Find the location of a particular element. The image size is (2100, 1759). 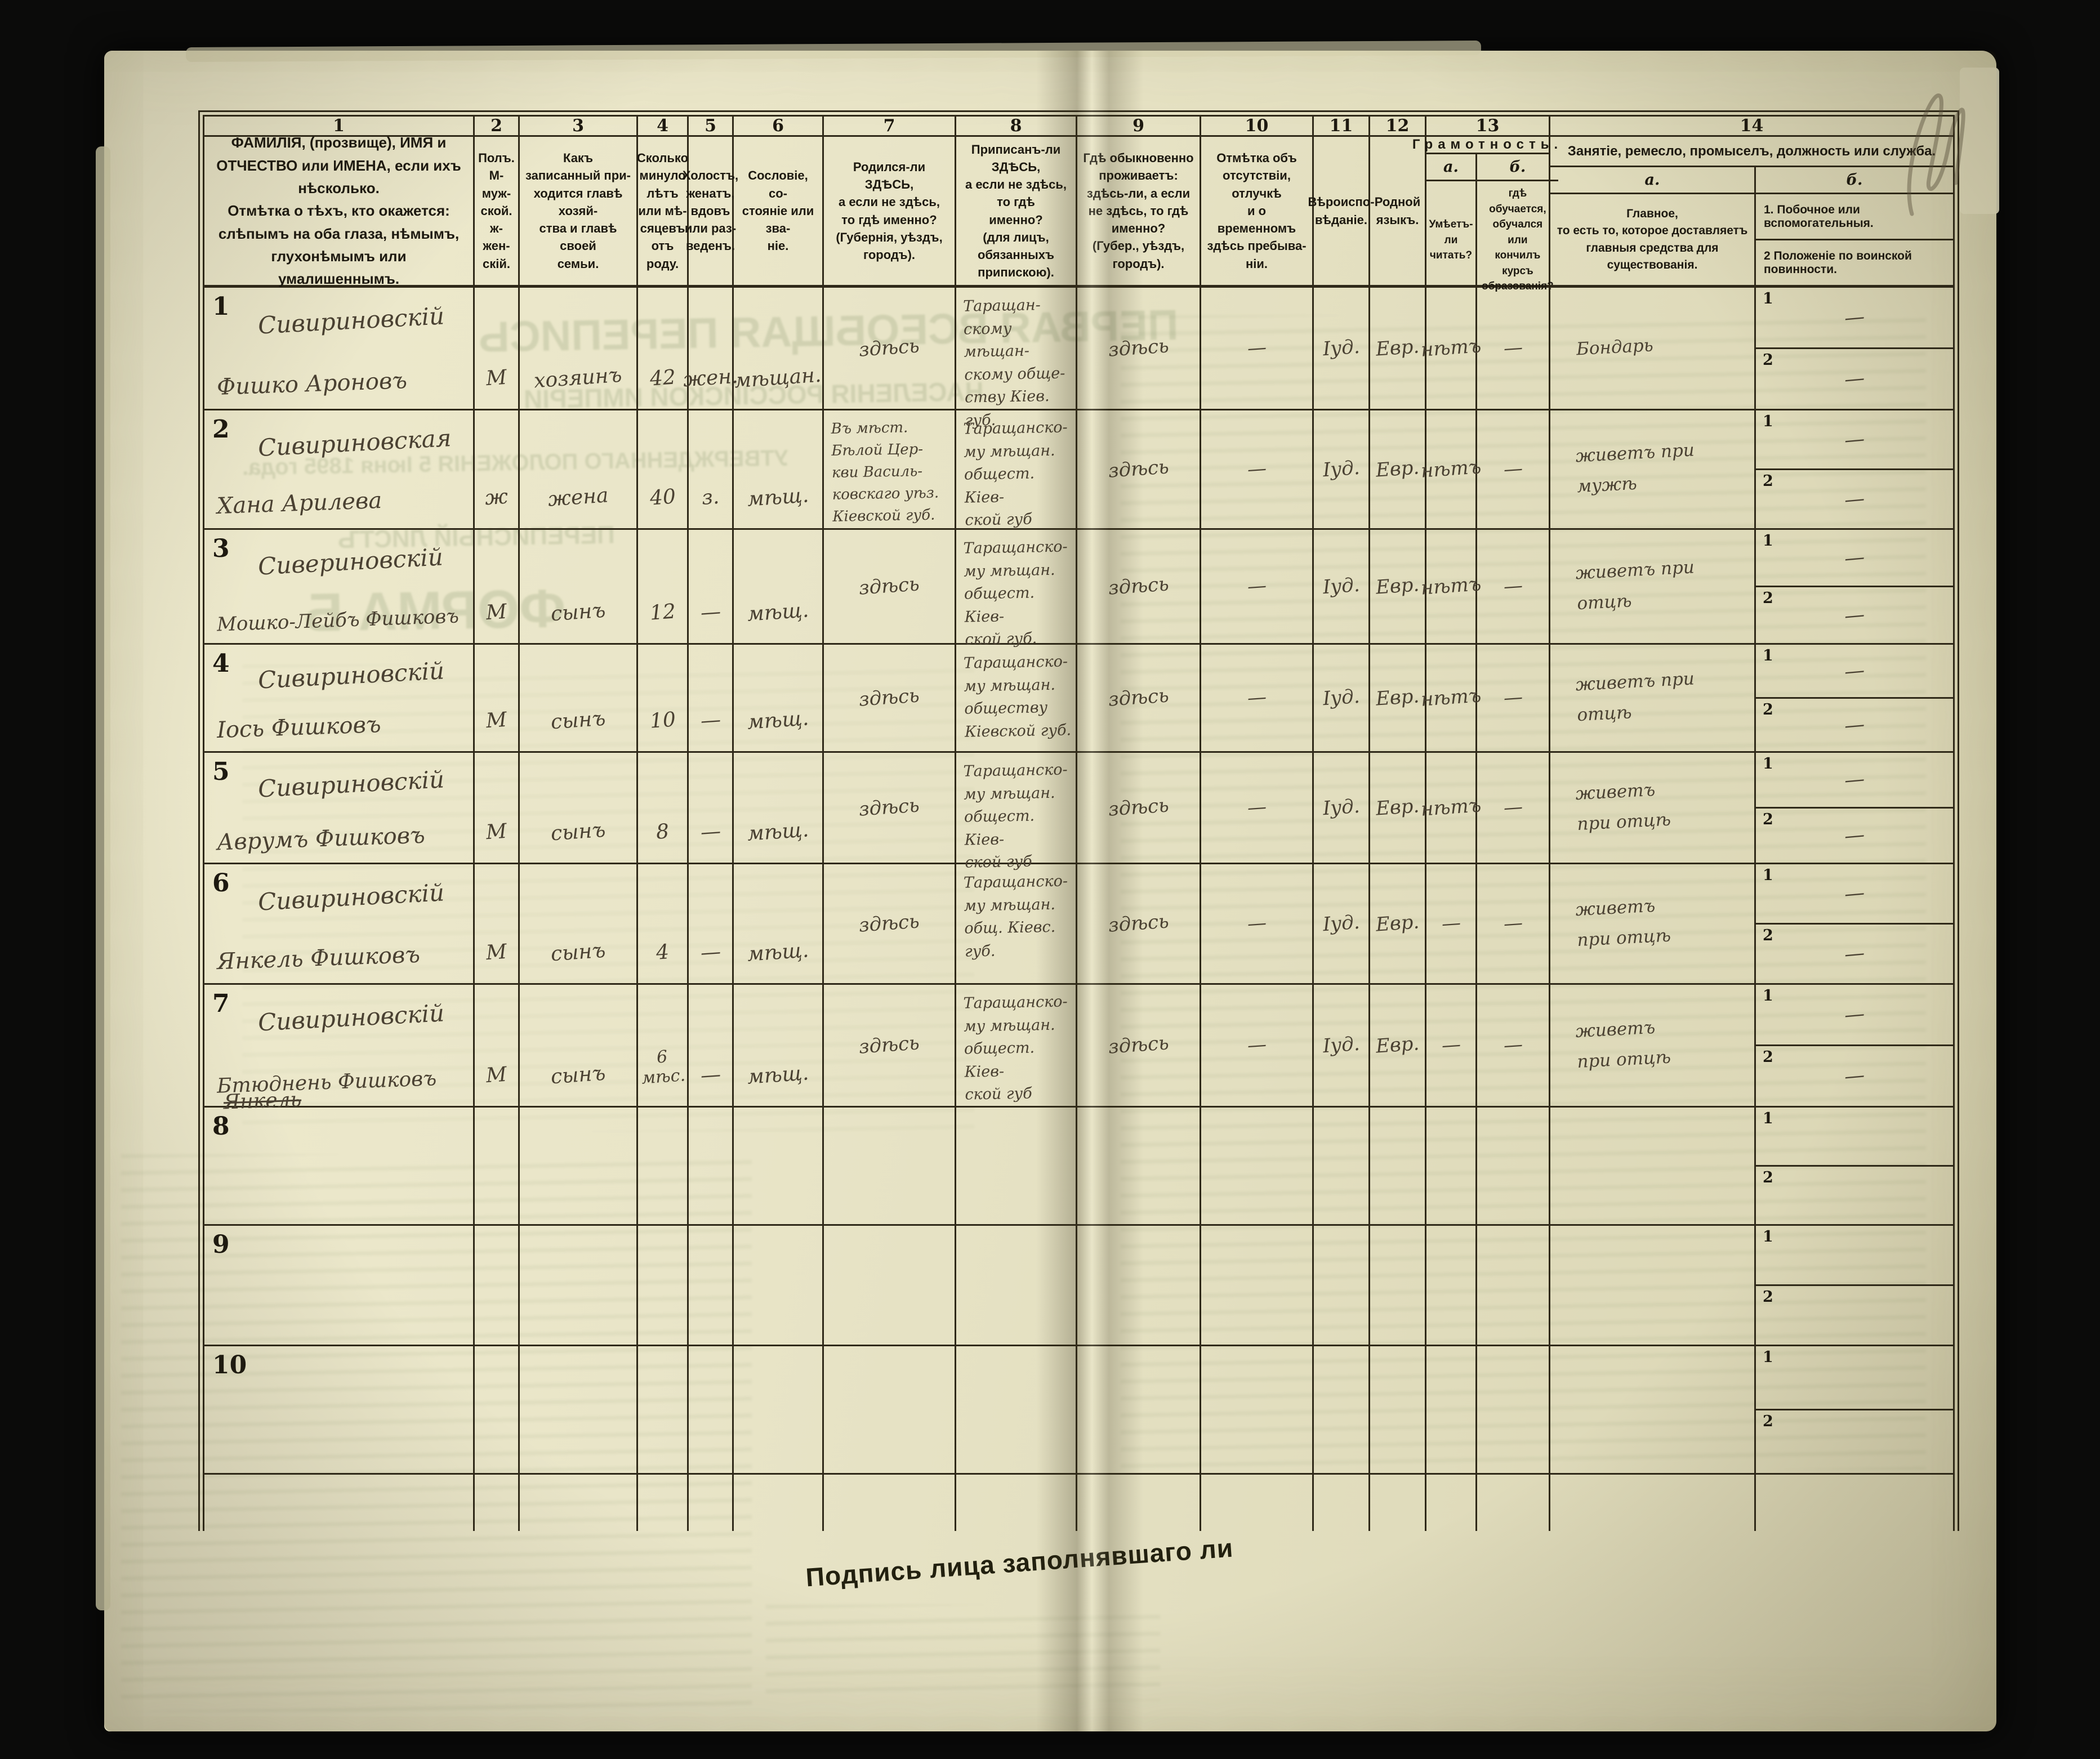

cell-estate is located at coordinates (779, 1167).